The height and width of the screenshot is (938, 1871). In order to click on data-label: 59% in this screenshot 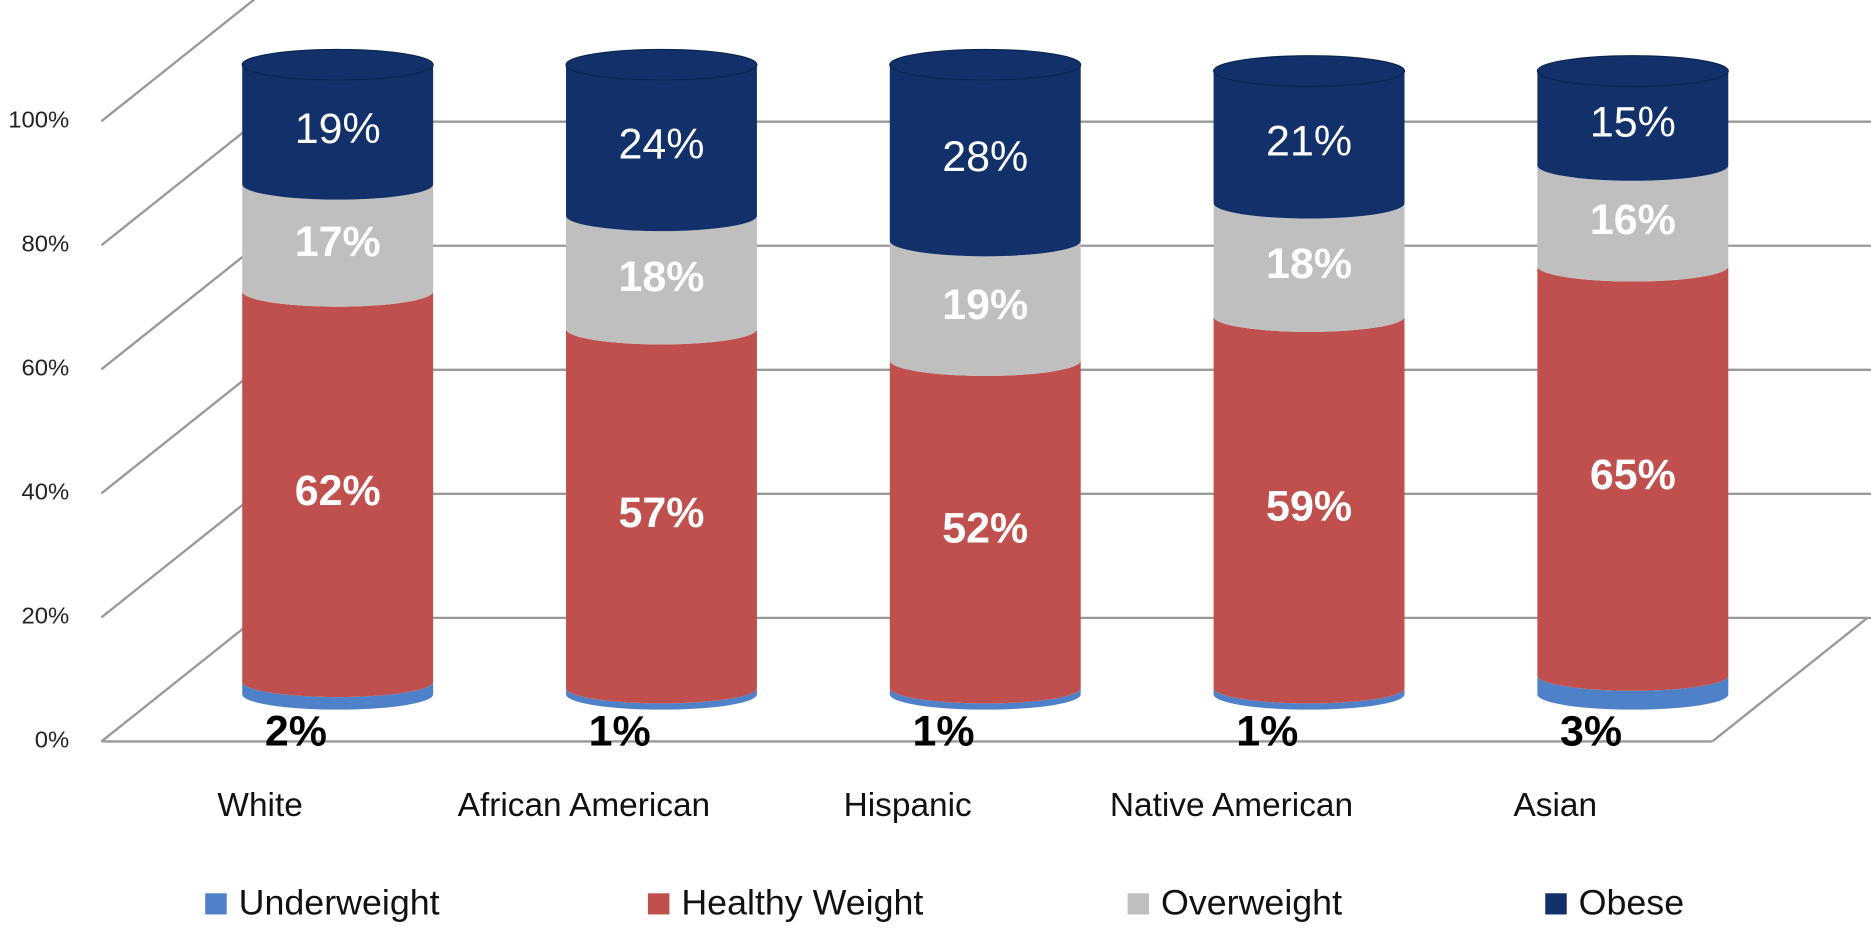, I will do `click(1309, 507)`.